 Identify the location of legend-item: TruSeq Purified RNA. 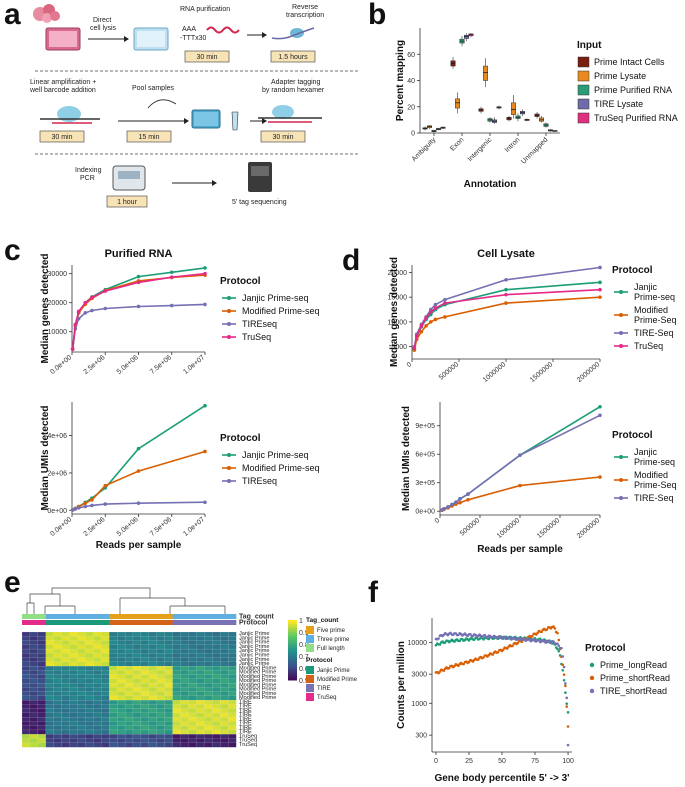
(636, 118).